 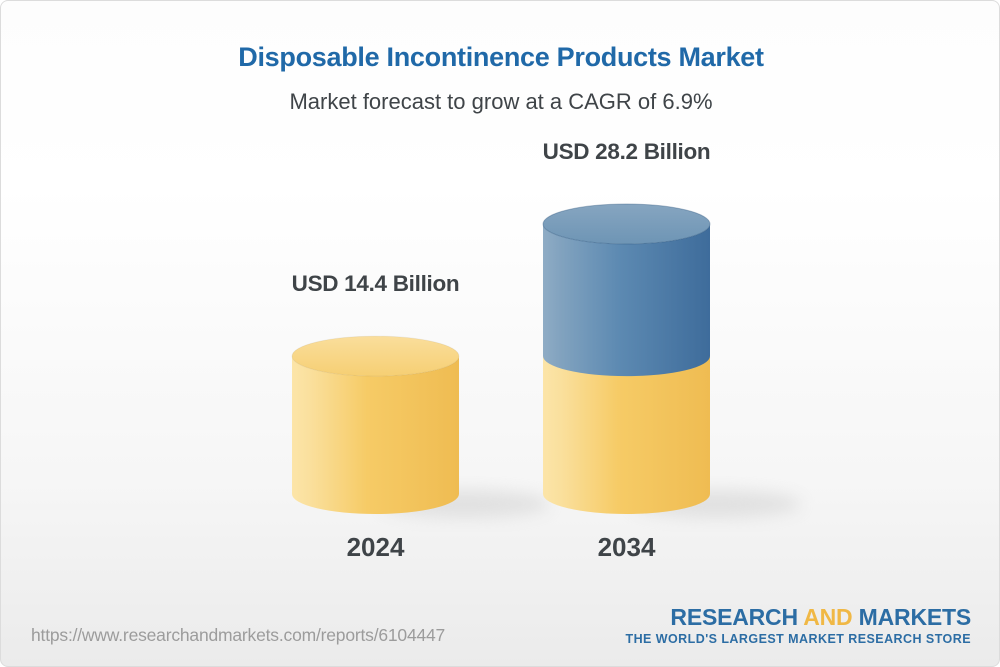 I want to click on bar-2024-top-cap, so click(x=375, y=356).